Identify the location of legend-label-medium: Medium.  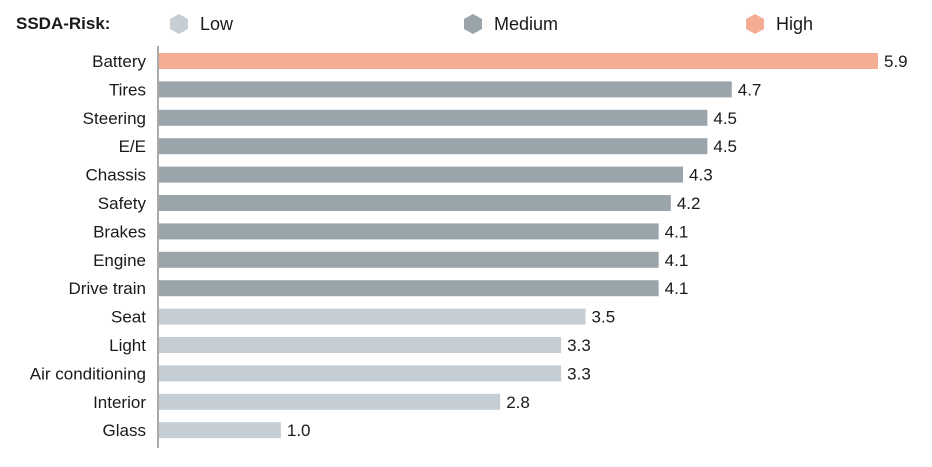
(526, 23).